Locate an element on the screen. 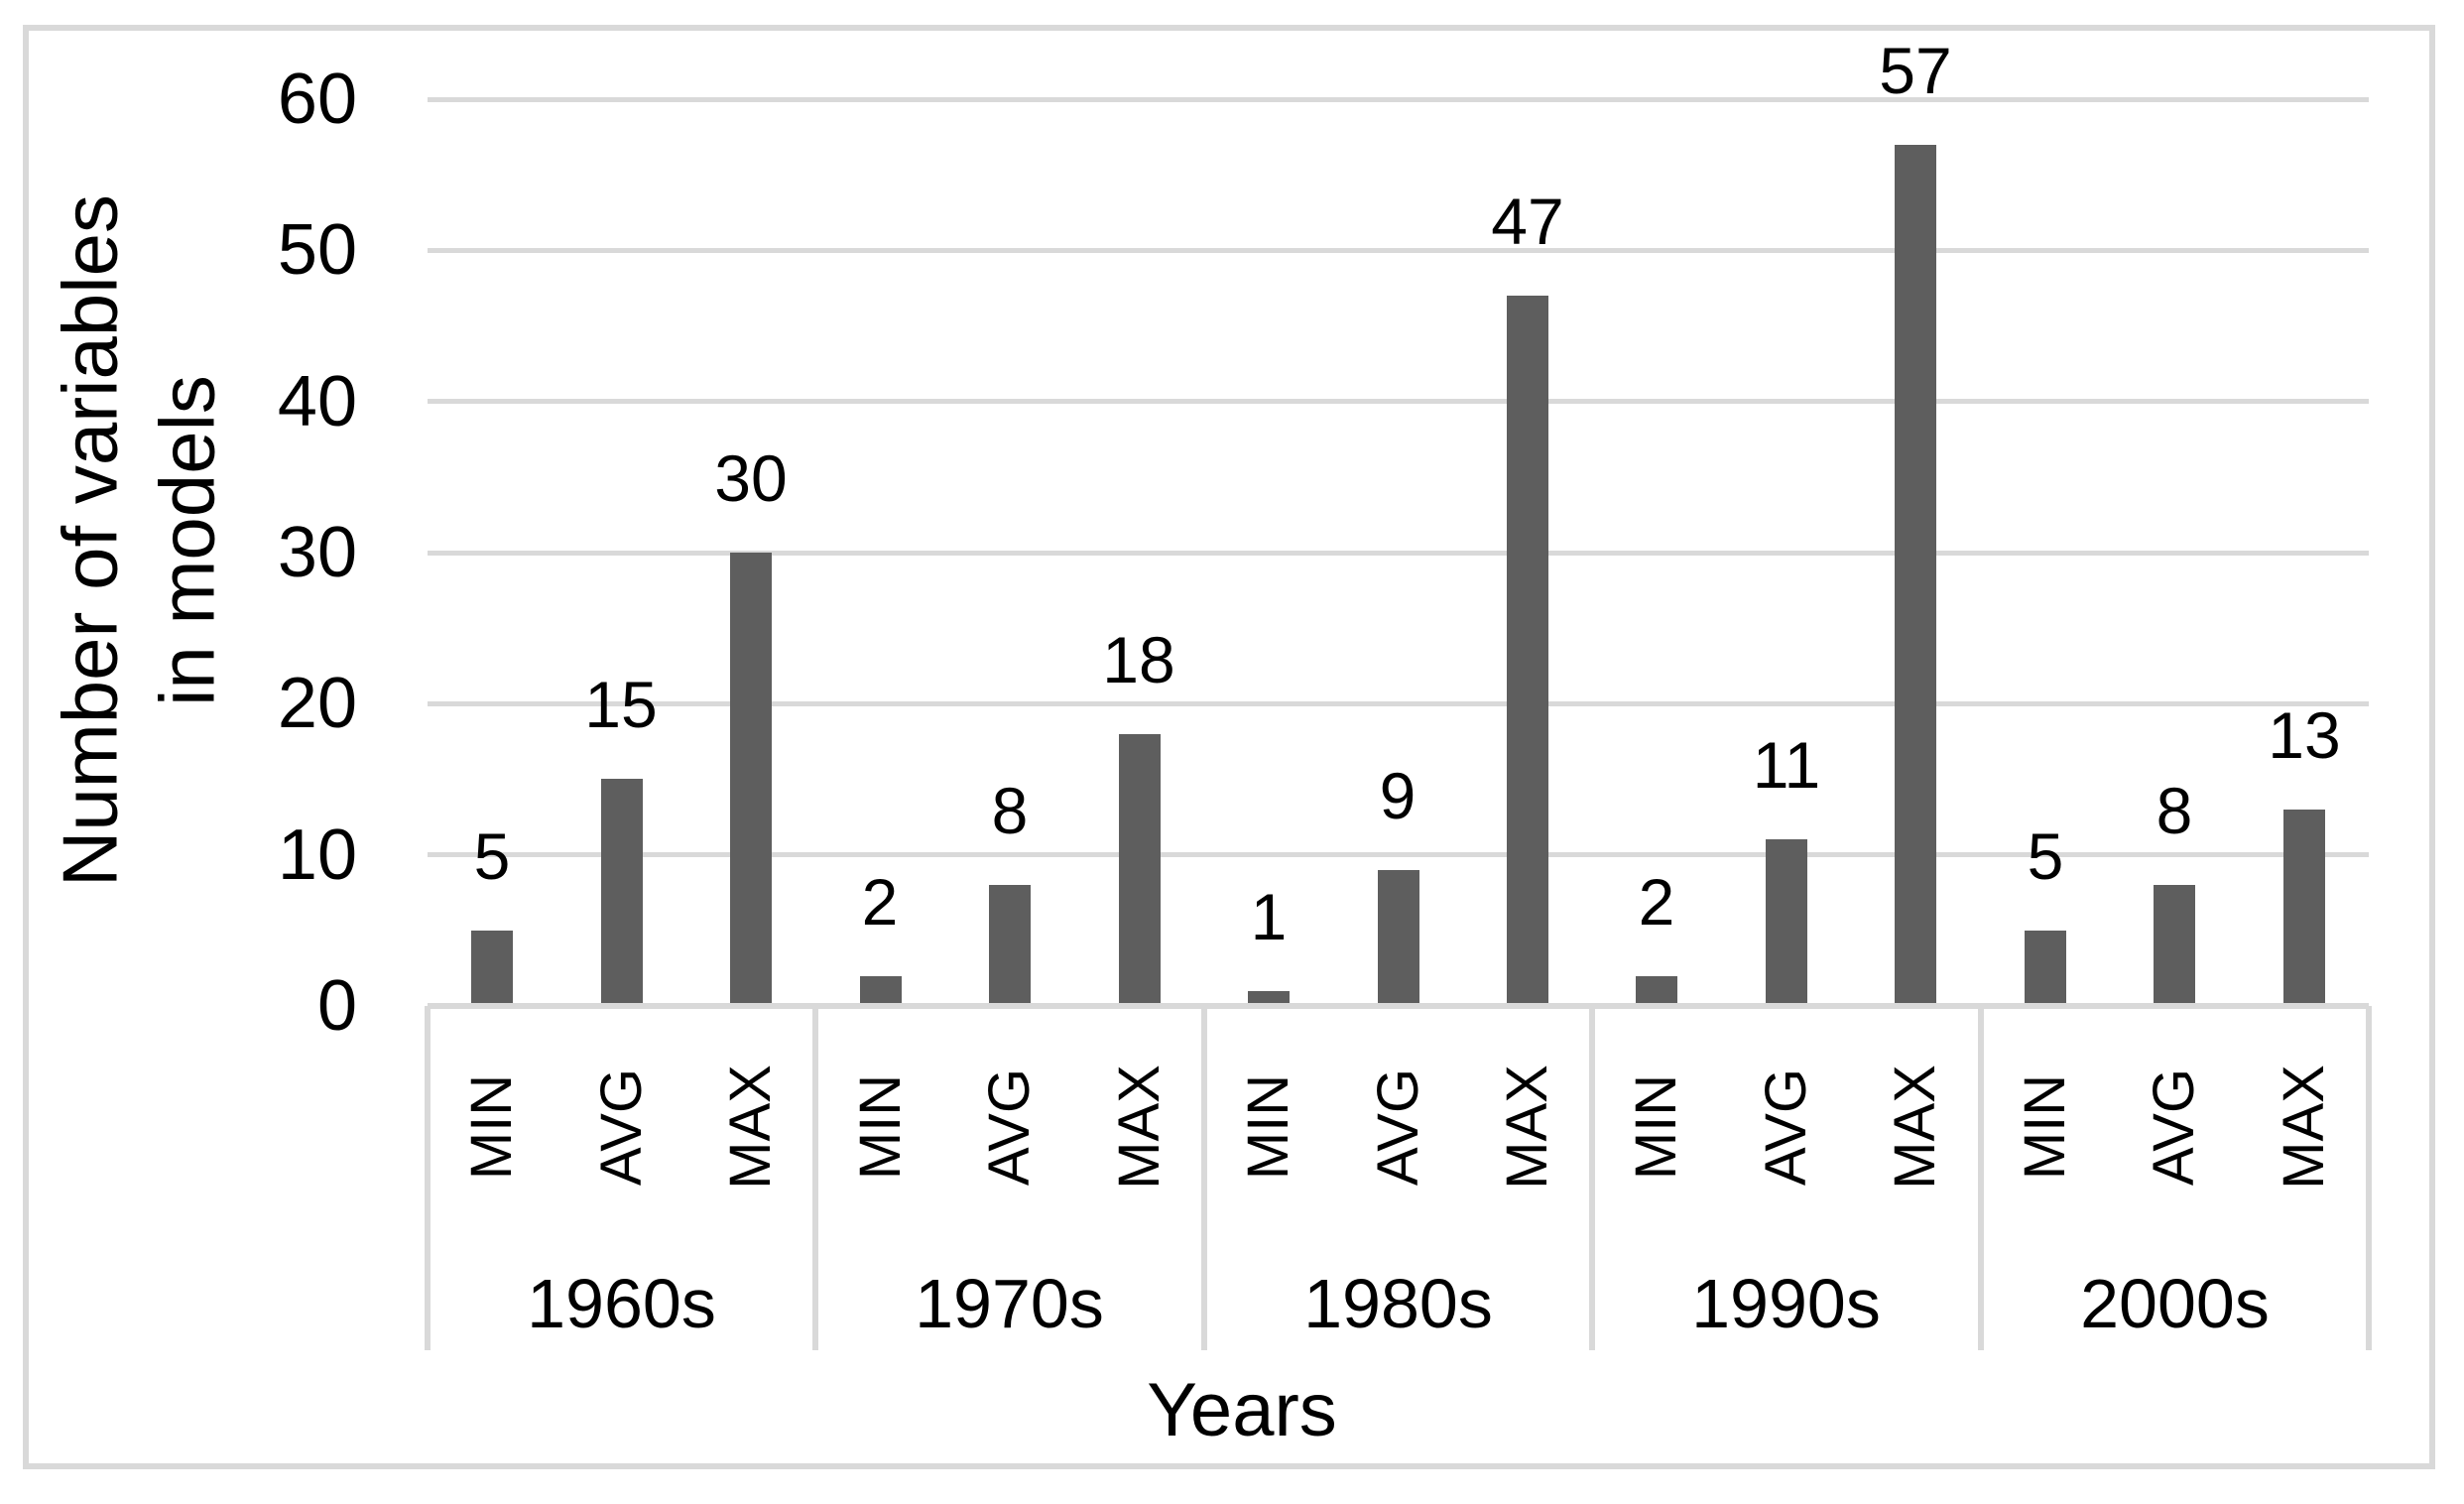  bar-value-label: 15 is located at coordinates (621, 705).